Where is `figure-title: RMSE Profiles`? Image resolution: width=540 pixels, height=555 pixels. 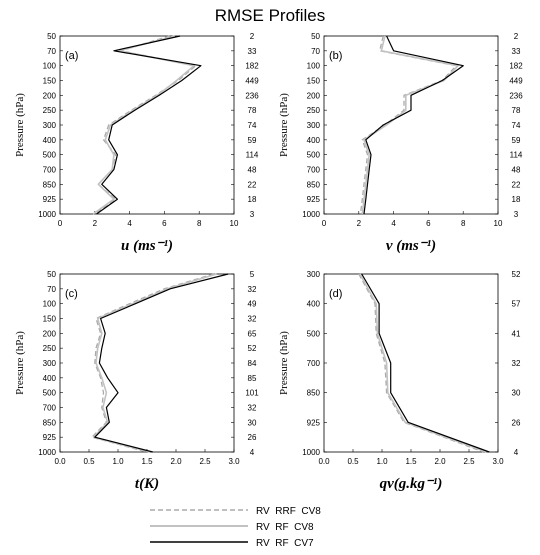 figure-title: RMSE Profiles is located at coordinates (270, 15).